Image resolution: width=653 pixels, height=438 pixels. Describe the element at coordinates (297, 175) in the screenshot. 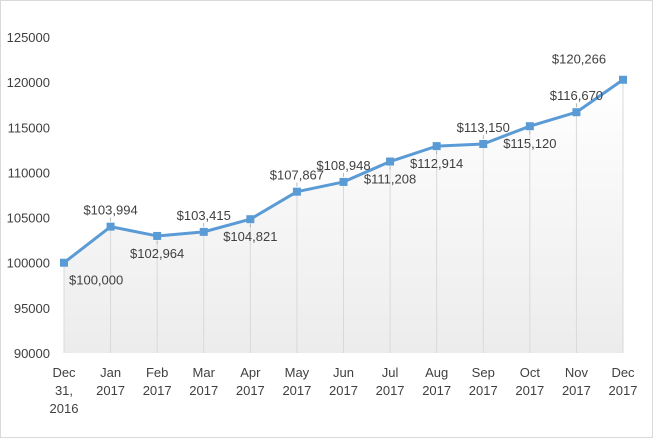

I see `data-label: $107,867` at that location.